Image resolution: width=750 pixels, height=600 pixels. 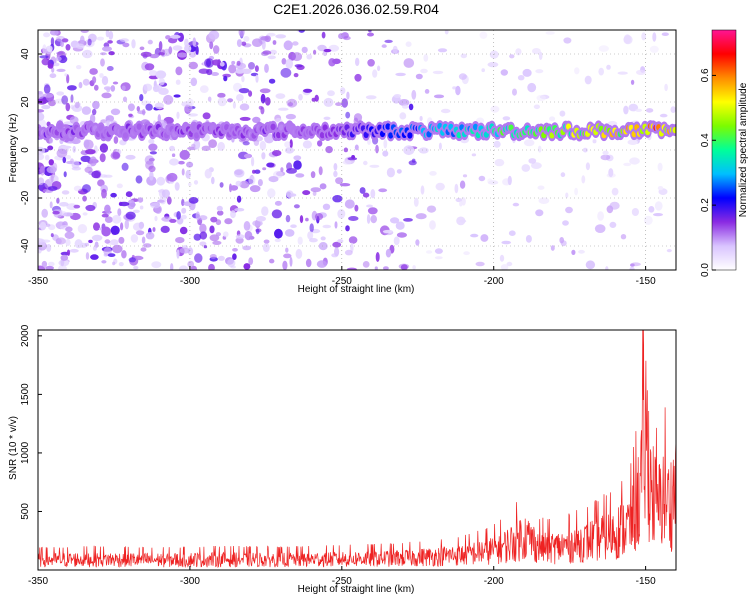 What do you see at coordinates (25, 245) in the screenshot?
I see `heatmap-y-tick-label: -40` at bounding box center [25, 245].